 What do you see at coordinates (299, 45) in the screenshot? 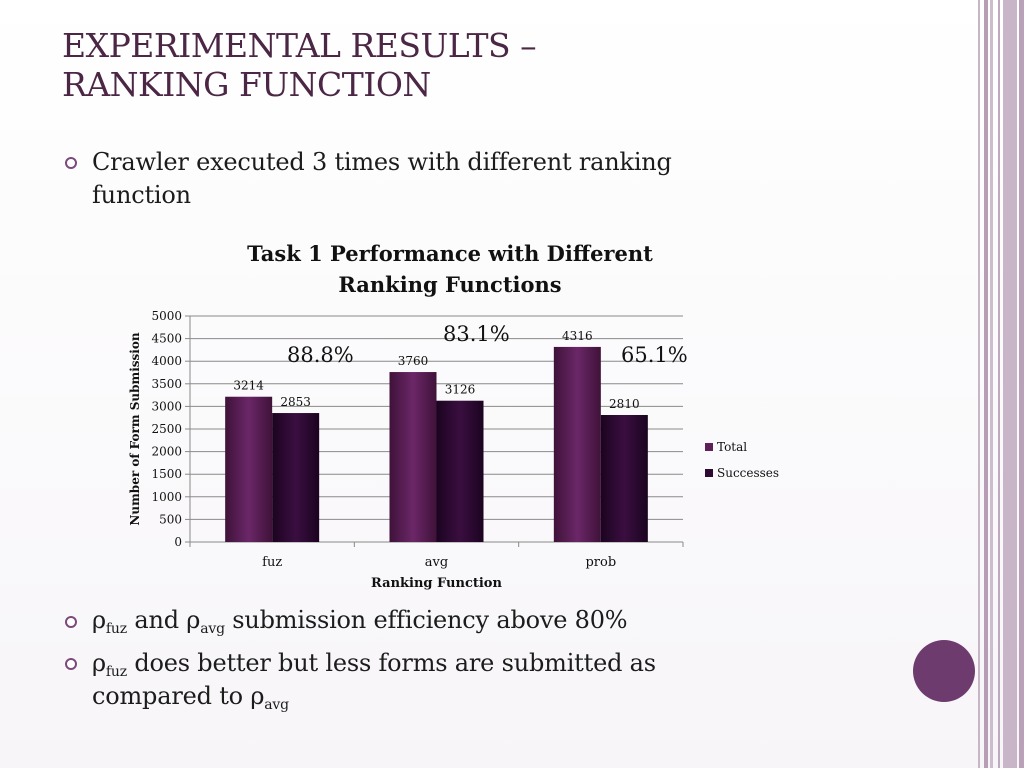
I see `slide-title-line1: EXPERIMENTAL RESULTS –` at bounding box center [299, 45].